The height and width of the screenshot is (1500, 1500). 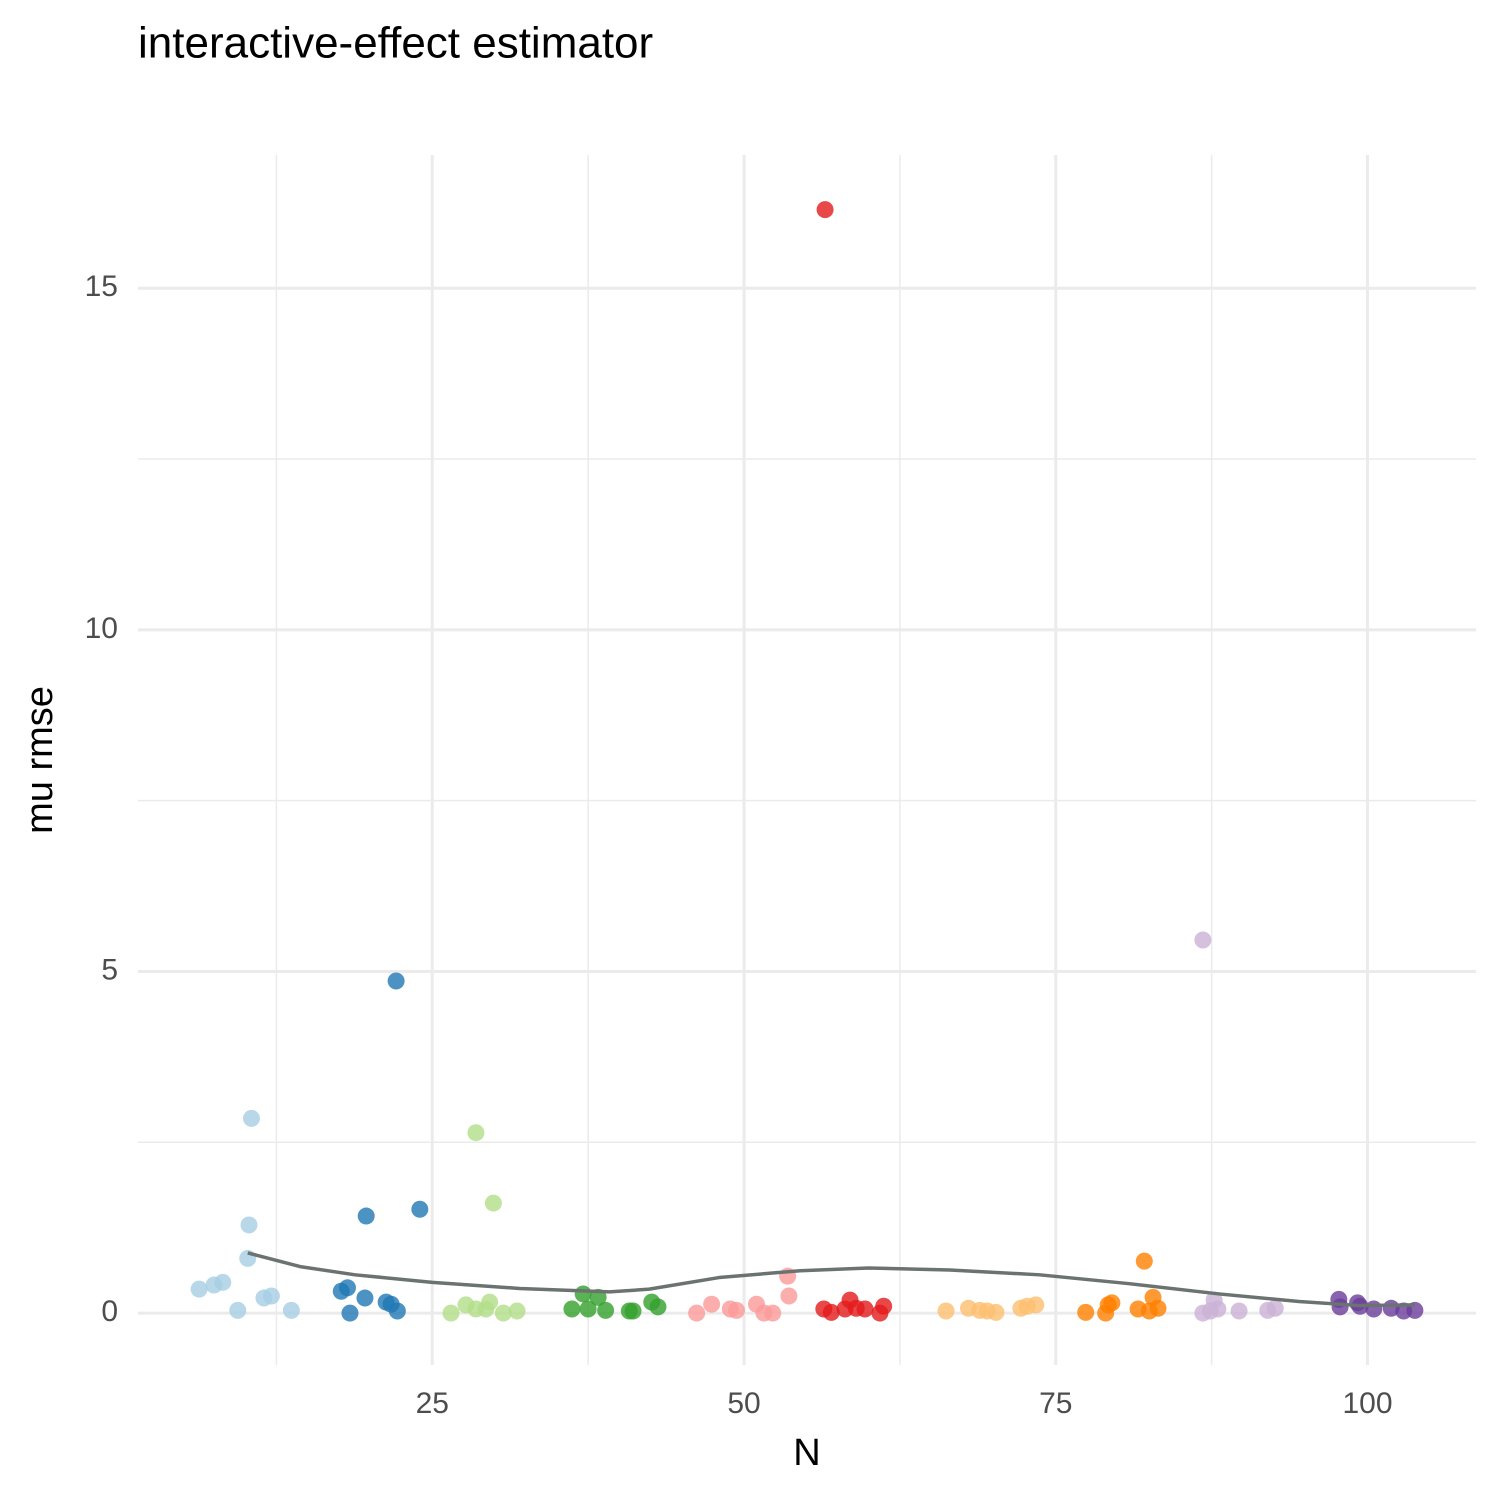 I want to click on x-tick-label: 75, so click(x=1055, y=1403).